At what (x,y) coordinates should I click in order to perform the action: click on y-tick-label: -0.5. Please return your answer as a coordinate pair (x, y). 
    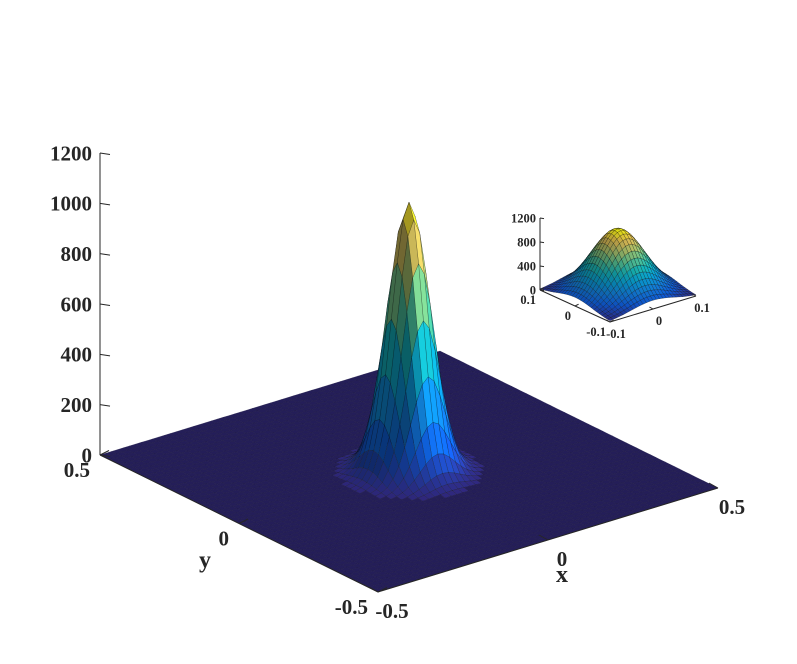
    Looking at the image, I should click on (351, 607).